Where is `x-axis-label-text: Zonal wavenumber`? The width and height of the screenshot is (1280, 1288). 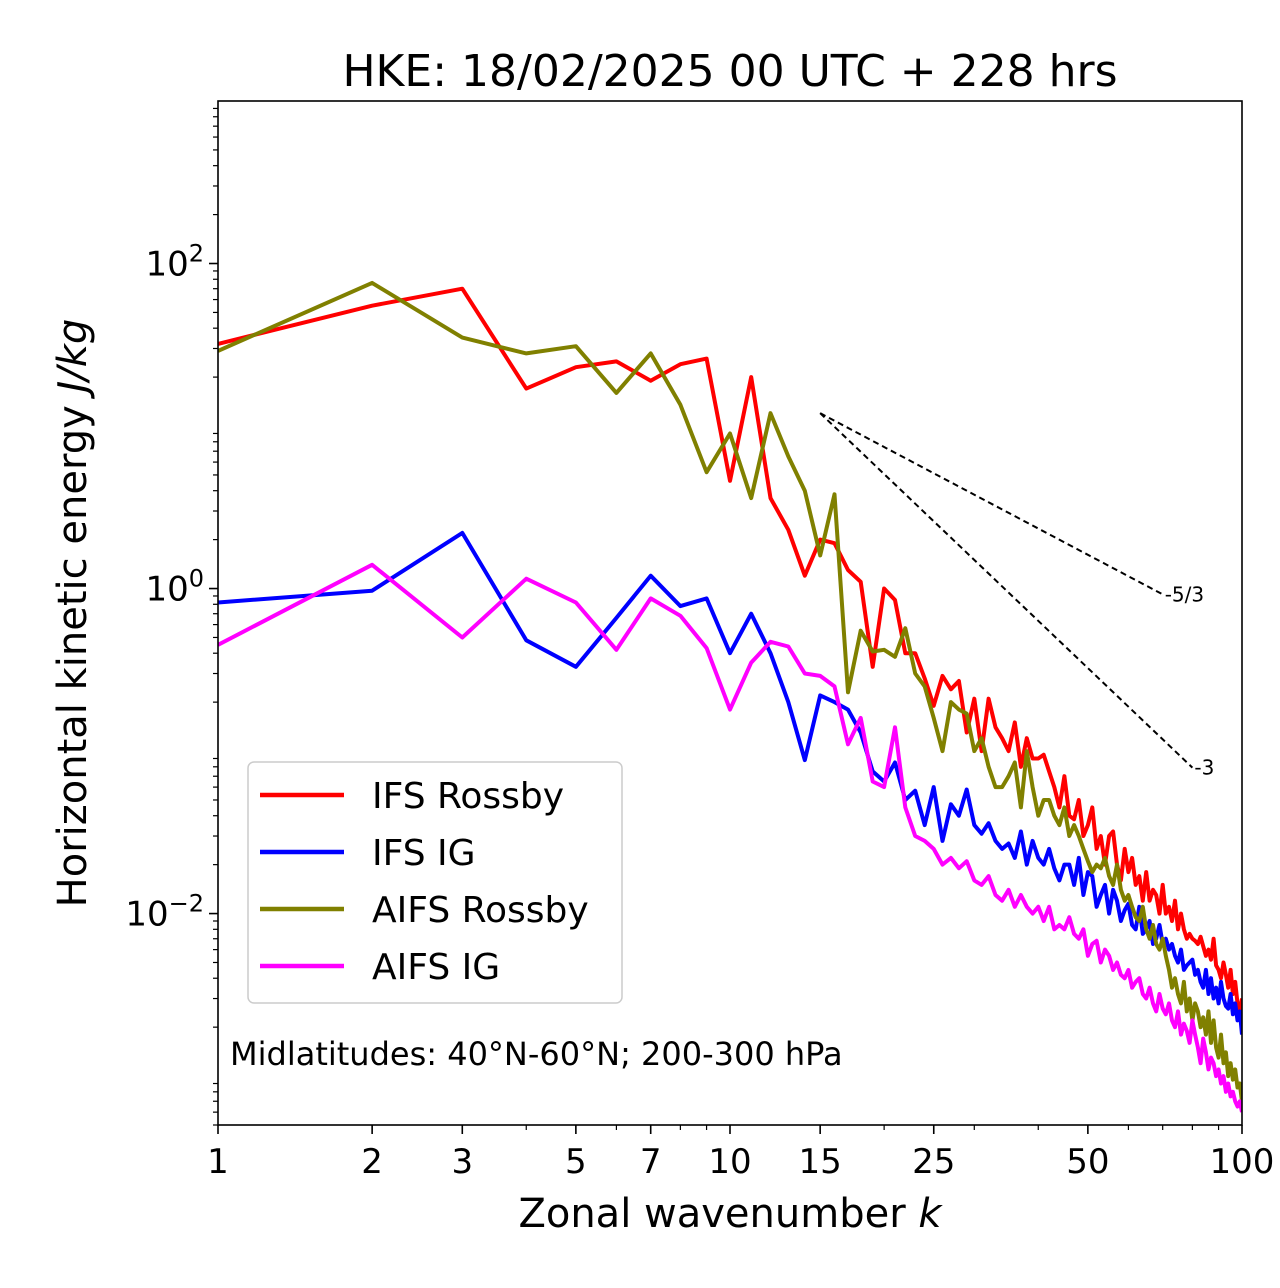 x-axis-label-text: Zonal wavenumber is located at coordinates (712, 1214).